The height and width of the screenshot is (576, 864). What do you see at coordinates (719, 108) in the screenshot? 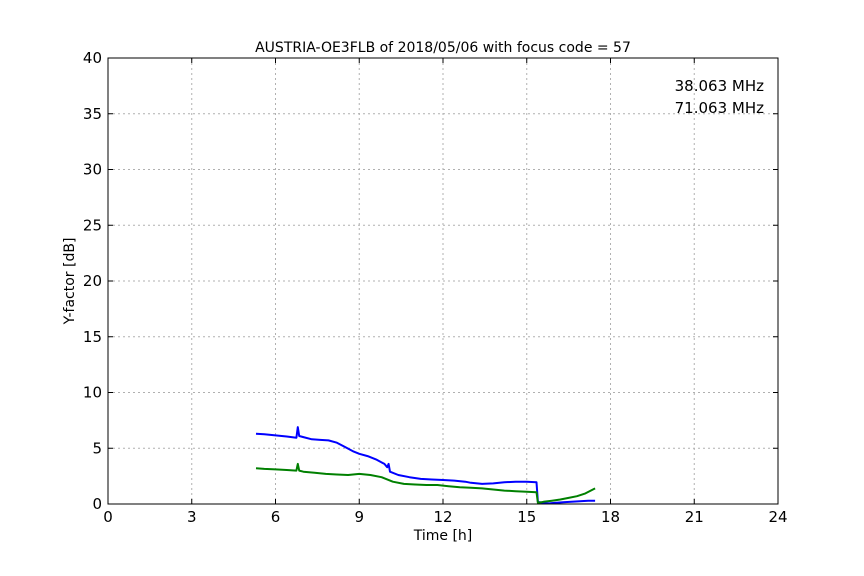
I see `legend-entry-71mhz: 71.063 MHz` at bounding box center [719, 108].